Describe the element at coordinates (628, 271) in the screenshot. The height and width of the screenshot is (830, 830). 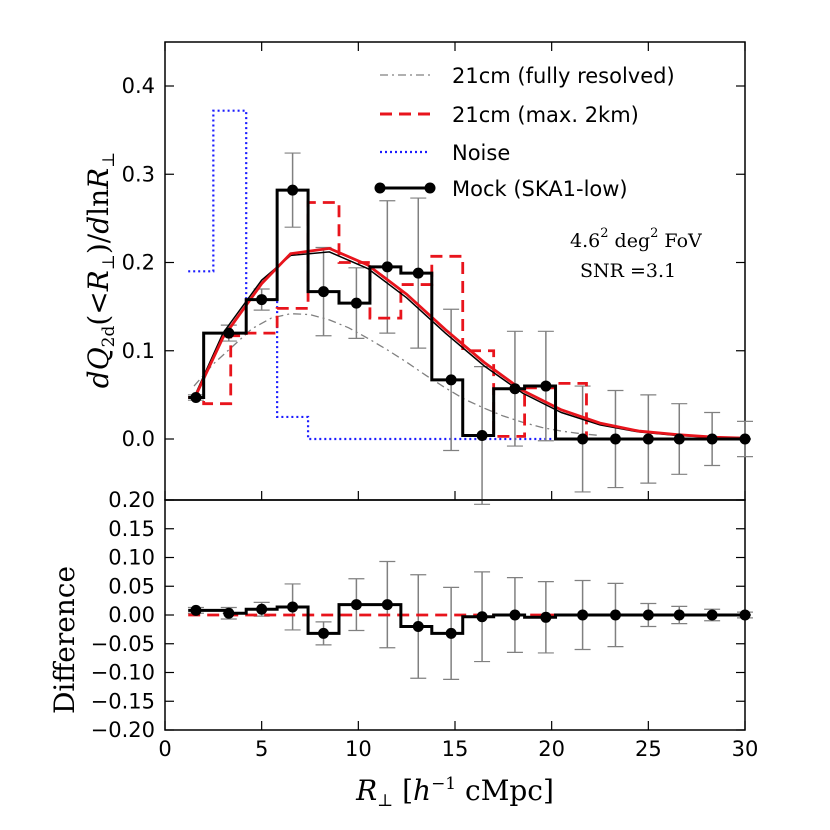
I see `annotation-snr: SNR =3.1` at that location.